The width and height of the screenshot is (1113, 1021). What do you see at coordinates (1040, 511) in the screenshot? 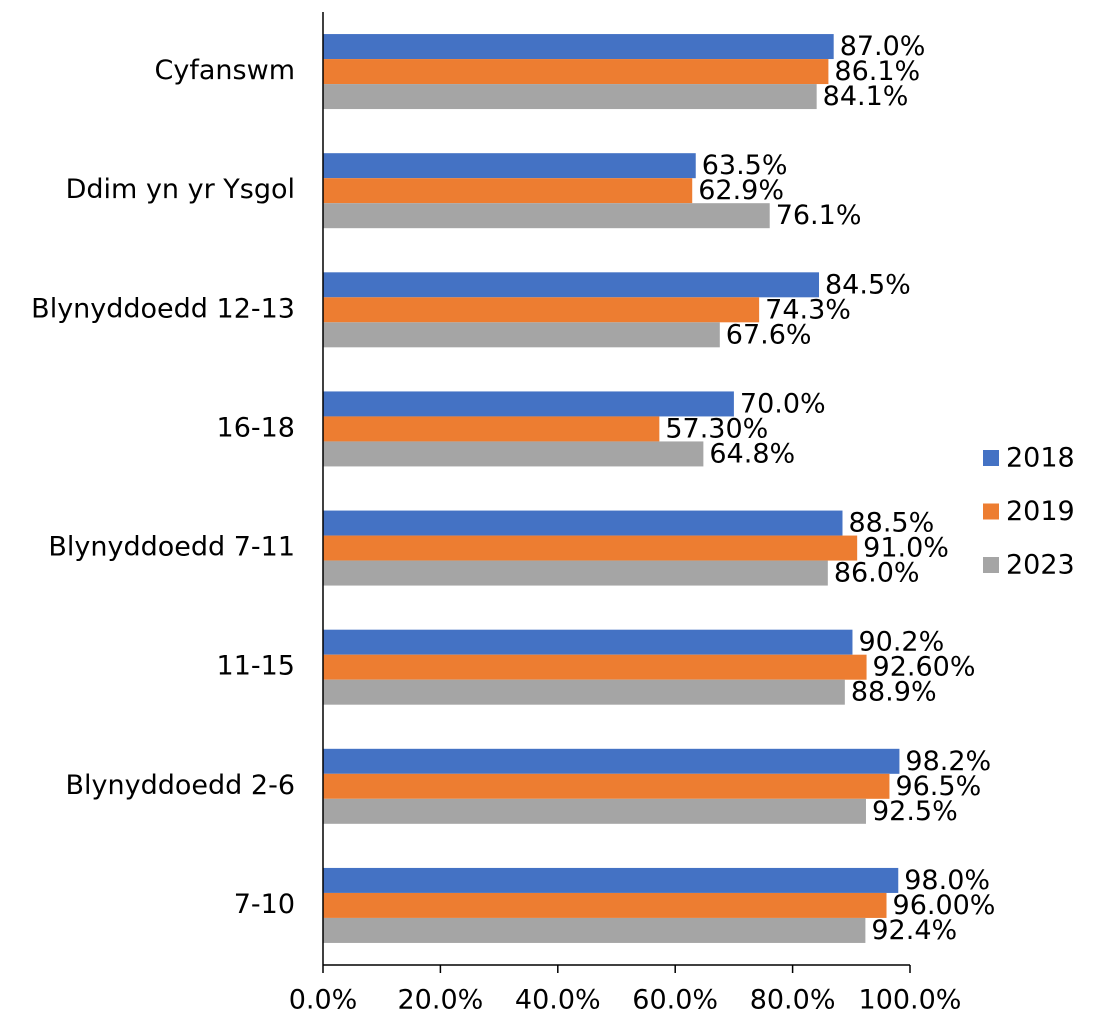
I see `legend-label: 2019` at bounding box center [1040, 511].